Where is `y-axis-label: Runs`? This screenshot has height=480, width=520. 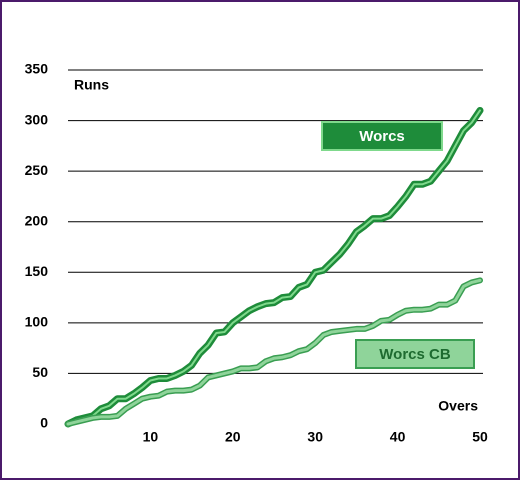
y-axis-label: Runs is located at coordinates (91, 85).